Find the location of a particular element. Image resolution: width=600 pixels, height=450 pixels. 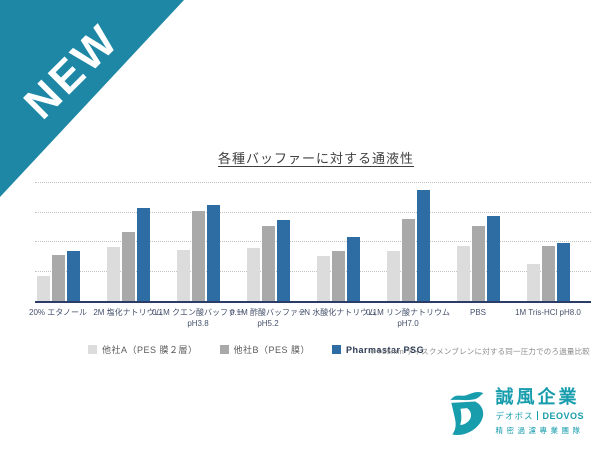

logo-company-name: 誠風企業 is located at coordinates (537, 397).